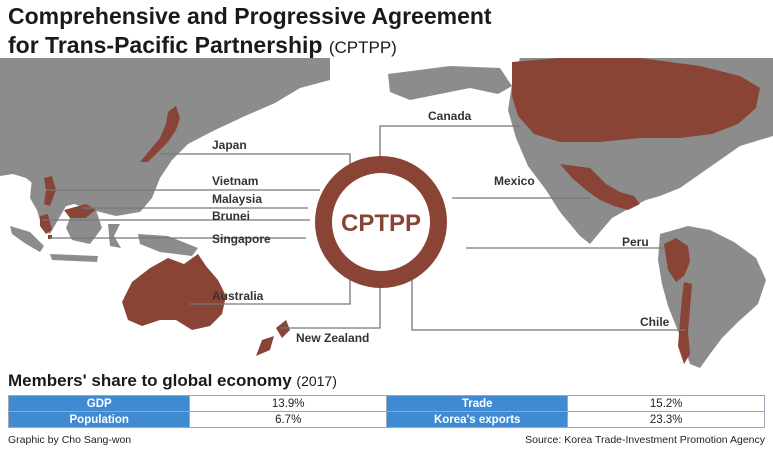  Describe the element at coordinates (288, 419) in the screenshot. I see `cell-population-value: 6.7%` at that location.